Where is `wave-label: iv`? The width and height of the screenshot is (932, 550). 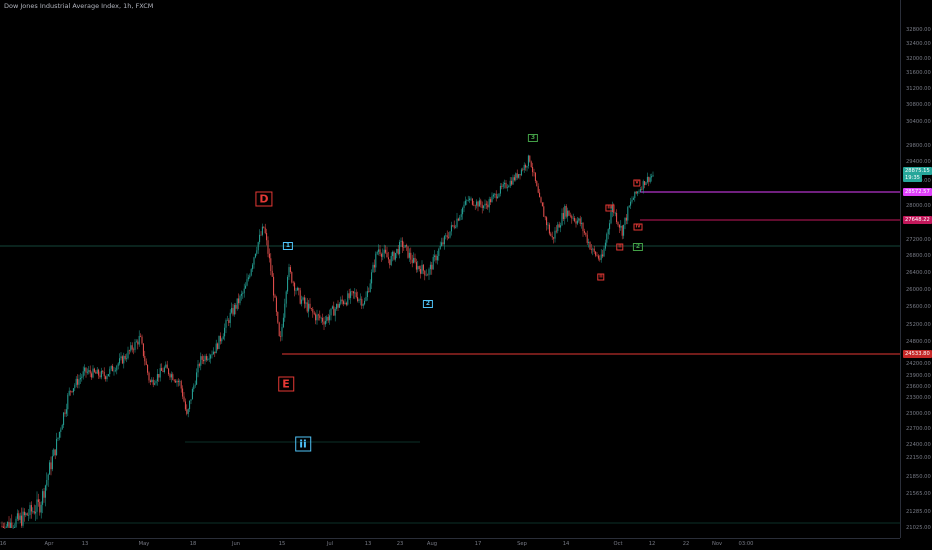
wave-label: iv is located at coordinates (638, 227).